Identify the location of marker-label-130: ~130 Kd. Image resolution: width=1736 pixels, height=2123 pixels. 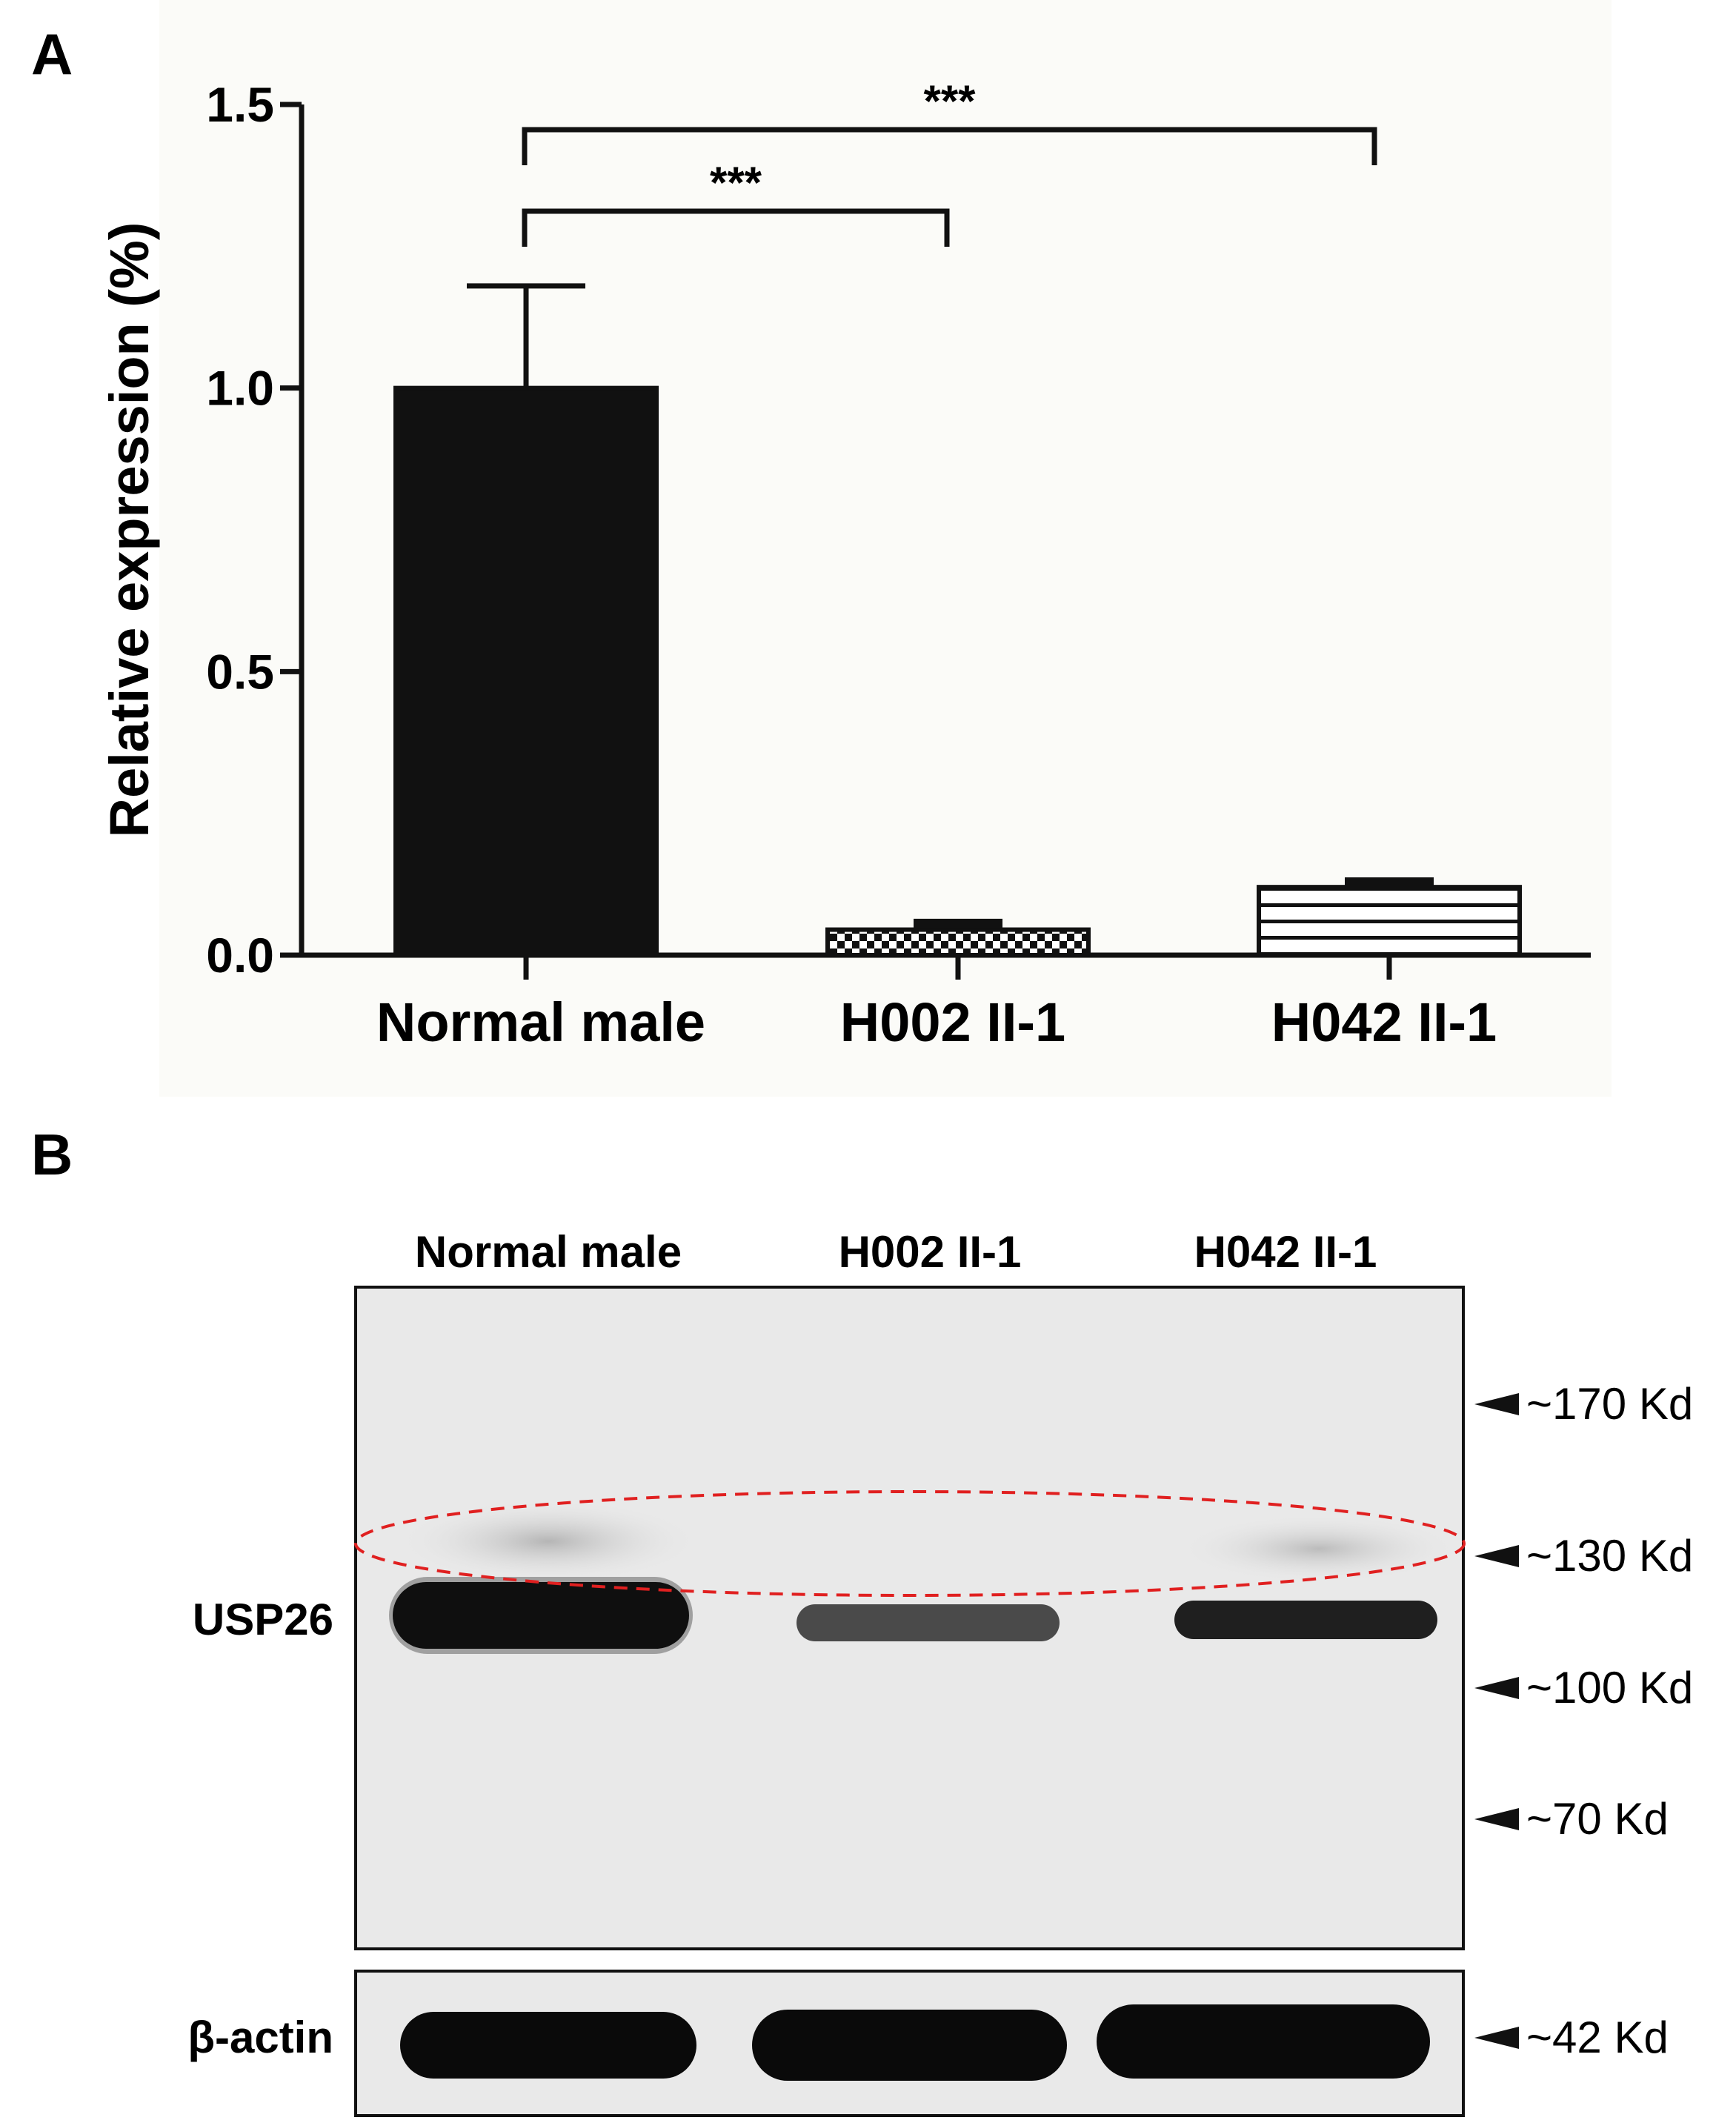
(1610, 1556).